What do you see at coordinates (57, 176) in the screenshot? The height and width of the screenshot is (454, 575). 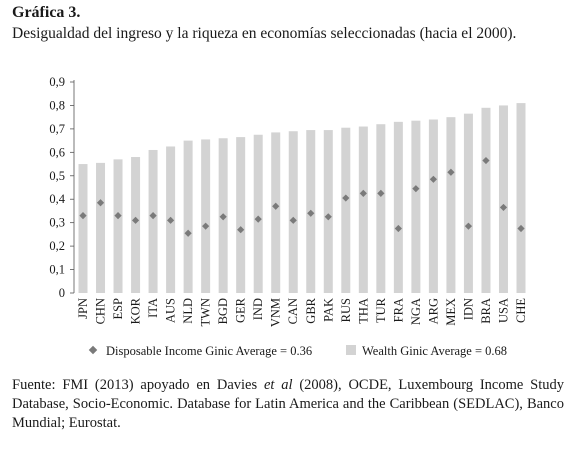 I see `y-tick-label: 0,5` at bounding box center [57, 176].